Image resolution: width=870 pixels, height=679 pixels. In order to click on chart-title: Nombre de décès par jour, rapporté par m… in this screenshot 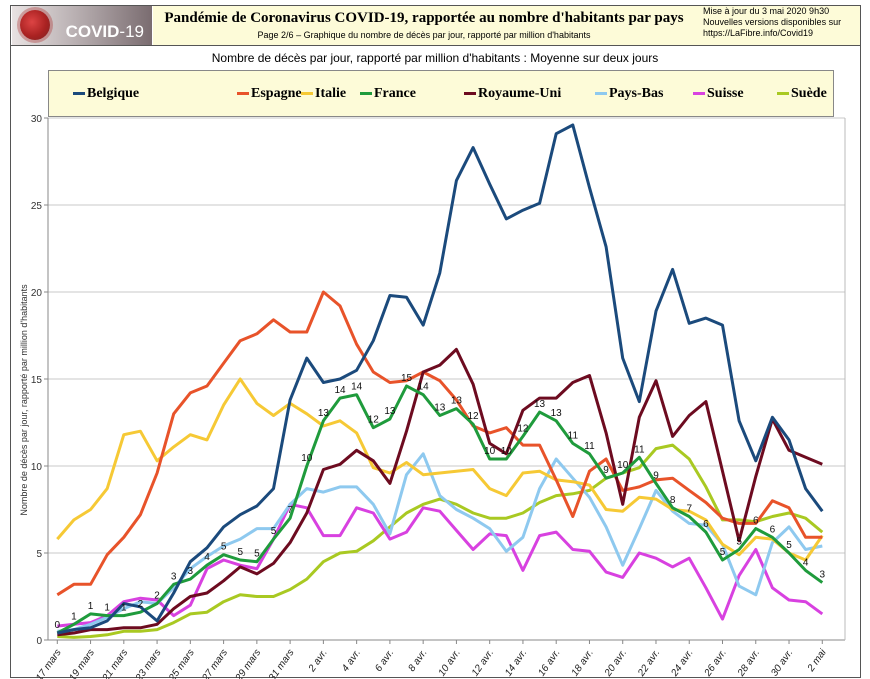, I will do `click(435, 58)`.